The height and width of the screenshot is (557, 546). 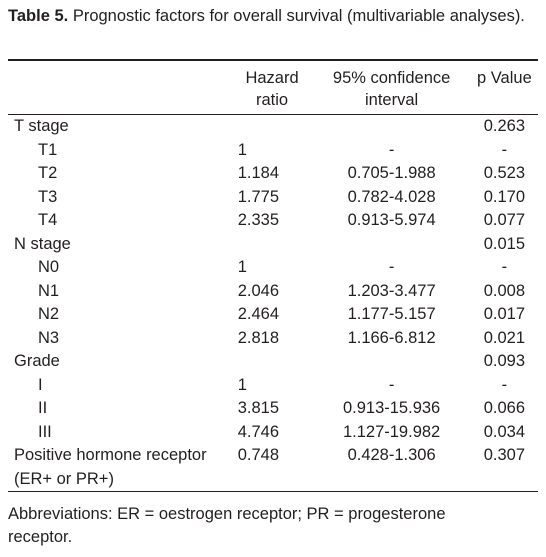 I want to click on table-row: N3 2.818 1.166-6.812 0.021, so click(x=273, y=339).